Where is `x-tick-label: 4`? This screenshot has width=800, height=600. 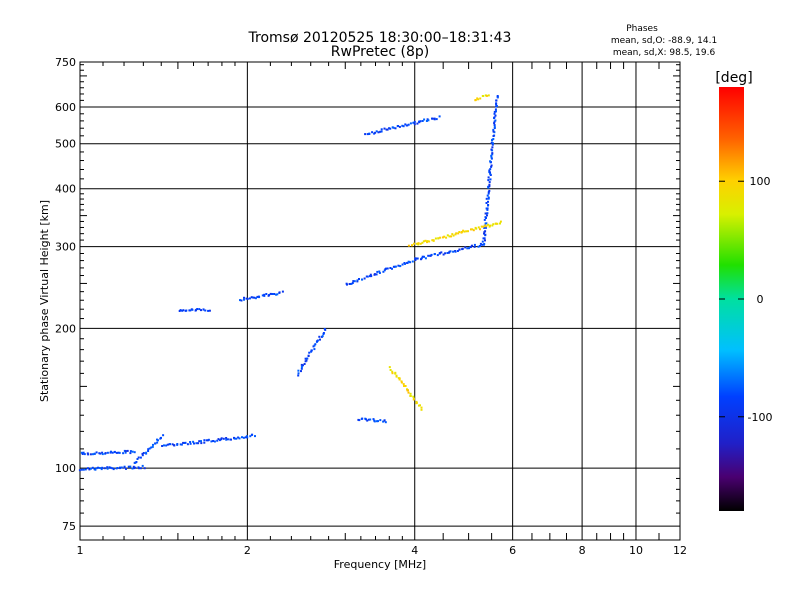 x-tick-label: 4 is located at coordinates (414, 550).